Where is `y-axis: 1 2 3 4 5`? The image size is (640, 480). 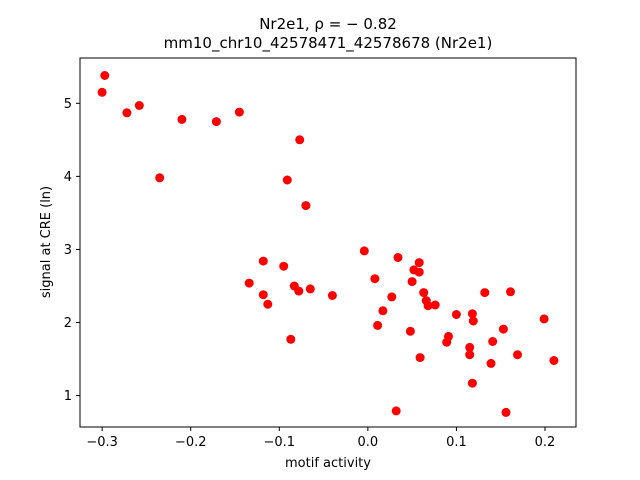 y-axis: 1 2 3 4 5 is located at coordinates (72, 250).